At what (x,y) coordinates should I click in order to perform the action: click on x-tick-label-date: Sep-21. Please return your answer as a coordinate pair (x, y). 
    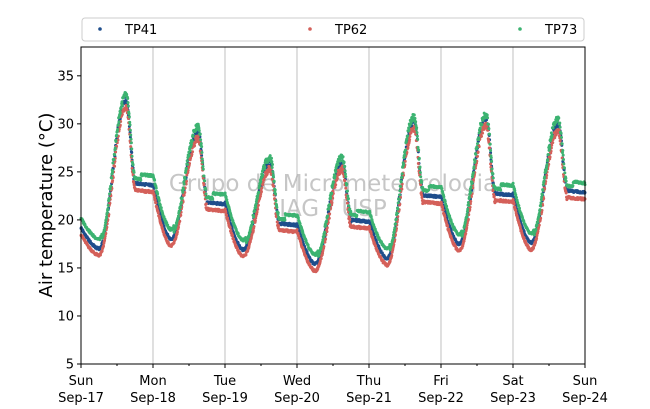
    Looking at the image, I should click on (369, 398).